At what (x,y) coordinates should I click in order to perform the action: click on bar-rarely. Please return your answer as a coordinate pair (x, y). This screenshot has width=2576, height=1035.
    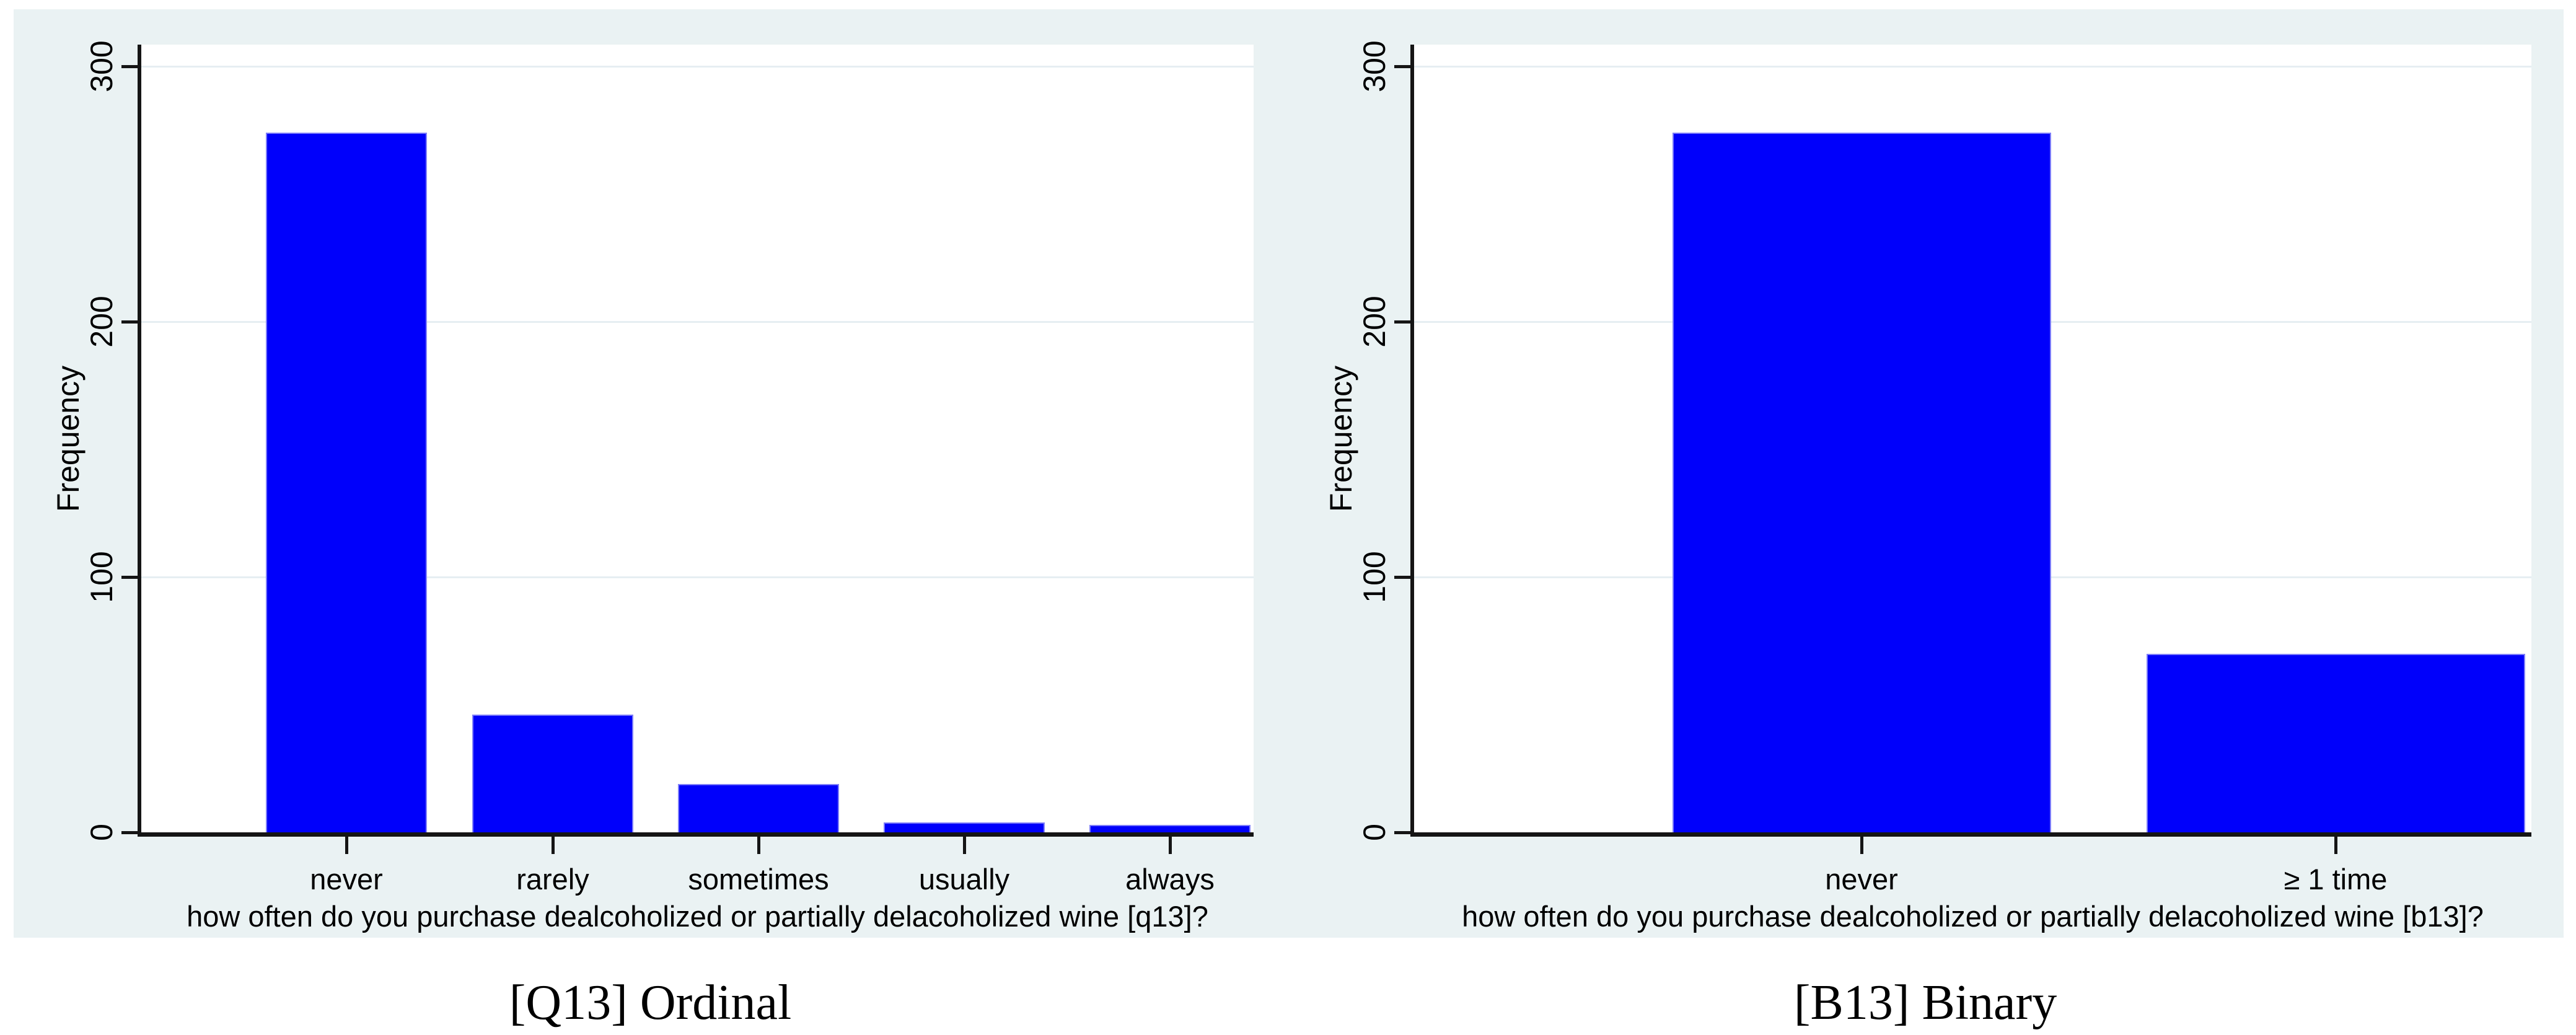
    Looking at the image, I should click on (552, 773).